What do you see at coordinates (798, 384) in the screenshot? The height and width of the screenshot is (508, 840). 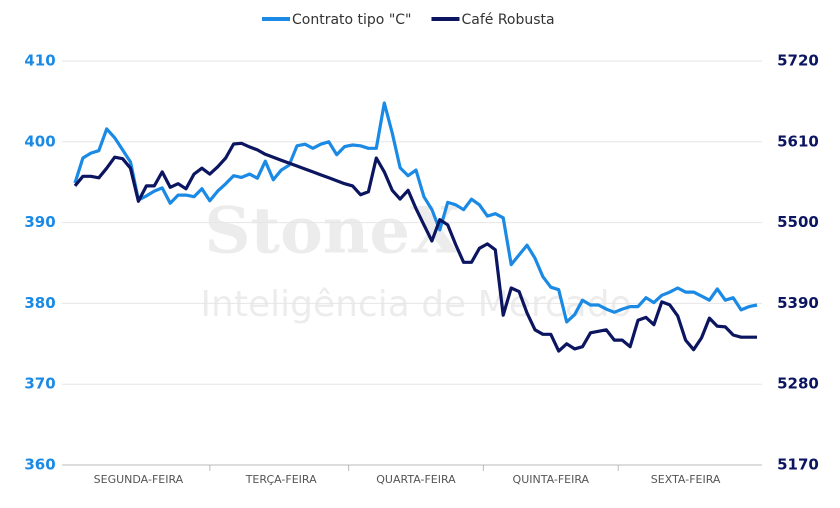 I see `y2-tick-label: 5280` at bounding box center [798, 384].